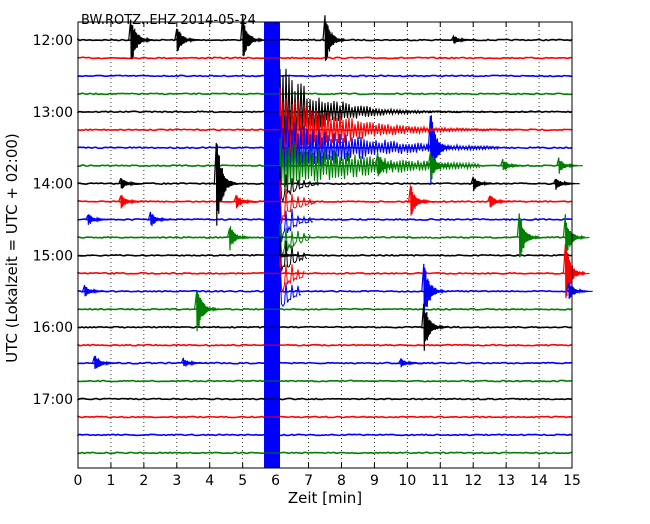 This screenshot has height=524, width=650. Describe the element at coordinates (53, 328) in the screenshot. I see `y-tick-label: 16:00` at that location.